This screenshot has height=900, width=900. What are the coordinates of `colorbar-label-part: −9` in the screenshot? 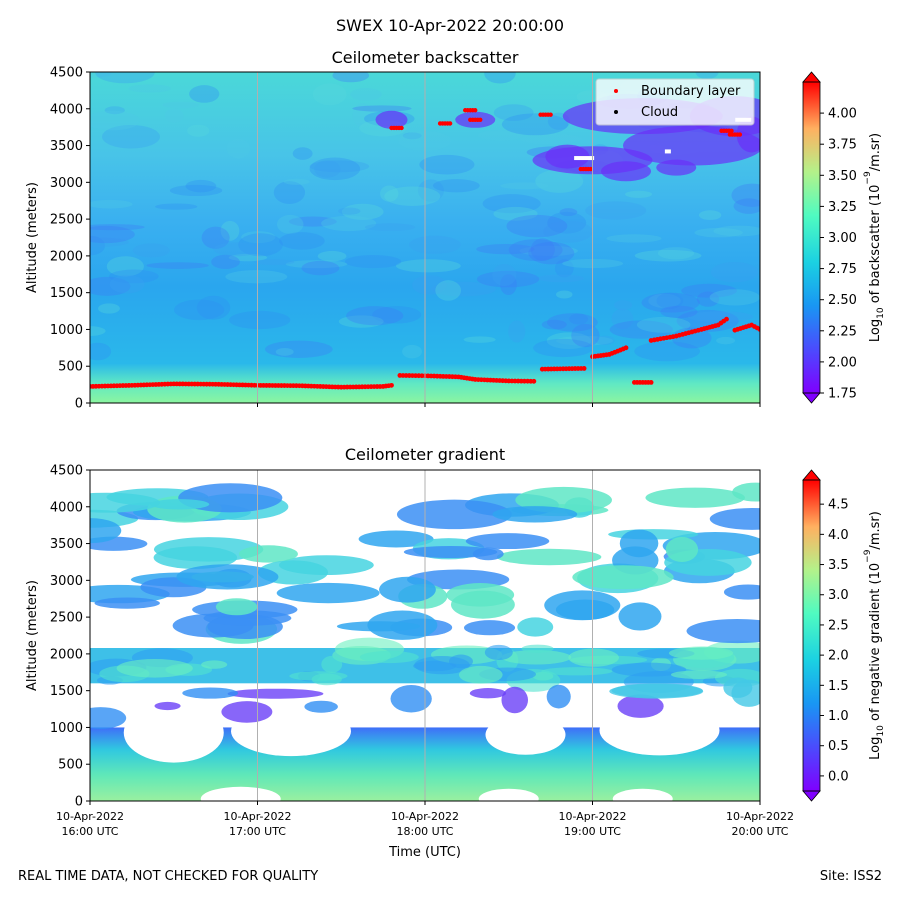 It's located at (868, 178).